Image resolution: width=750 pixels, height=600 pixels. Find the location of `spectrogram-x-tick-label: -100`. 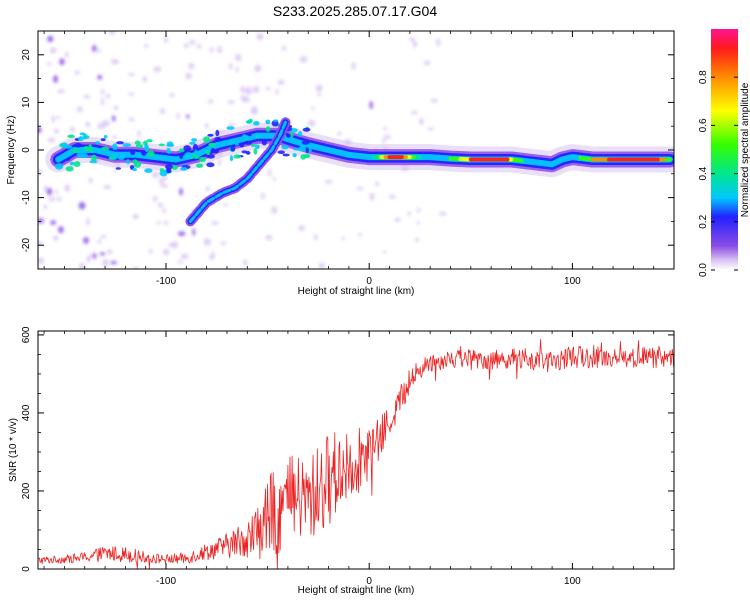

spectrogram-x-tick-label: -100 is located at coordinates (166, 281).